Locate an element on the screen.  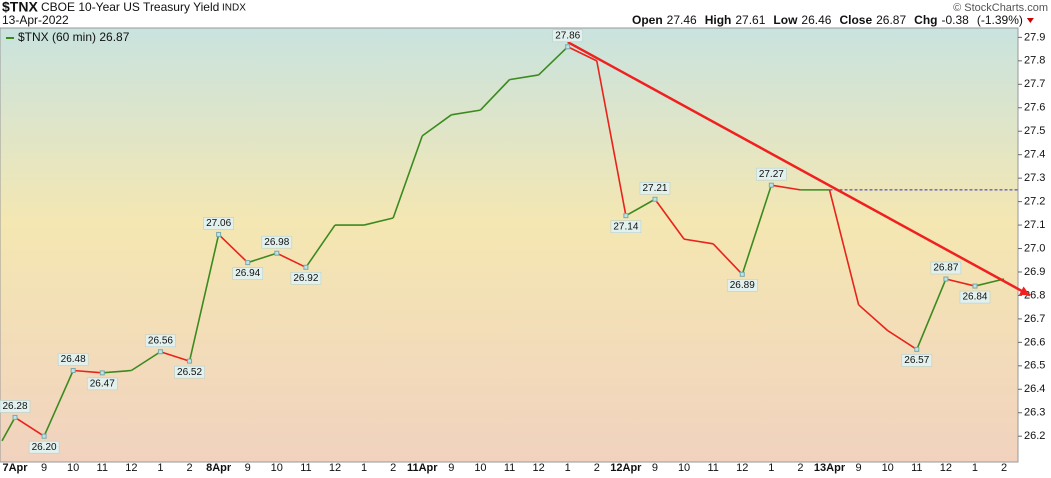
data-label: 26.87 is located at coordinates (945, 268).